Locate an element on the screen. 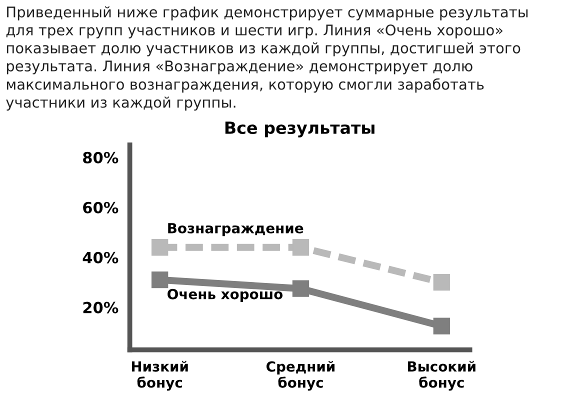 Image resolution: width=562 pixels, height=414 pixels. x-tick-label: Средний бонус is located at coordinates (300, 375).